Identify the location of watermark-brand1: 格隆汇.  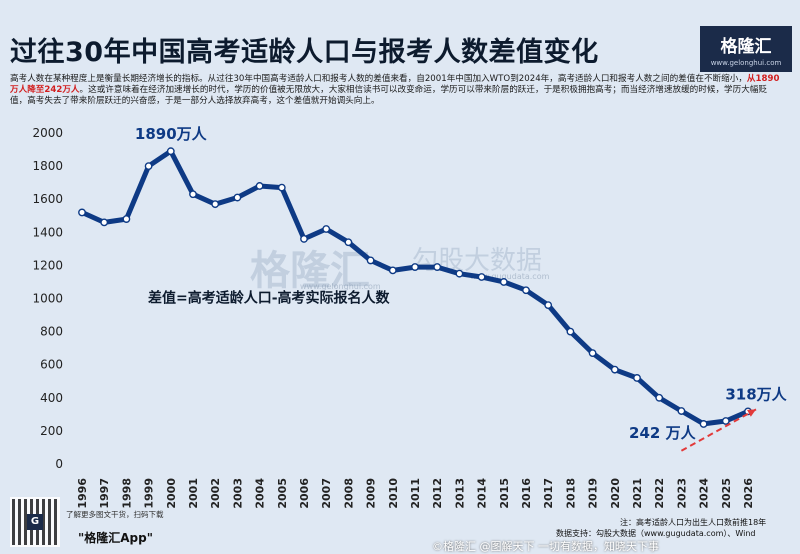
(310, 271).